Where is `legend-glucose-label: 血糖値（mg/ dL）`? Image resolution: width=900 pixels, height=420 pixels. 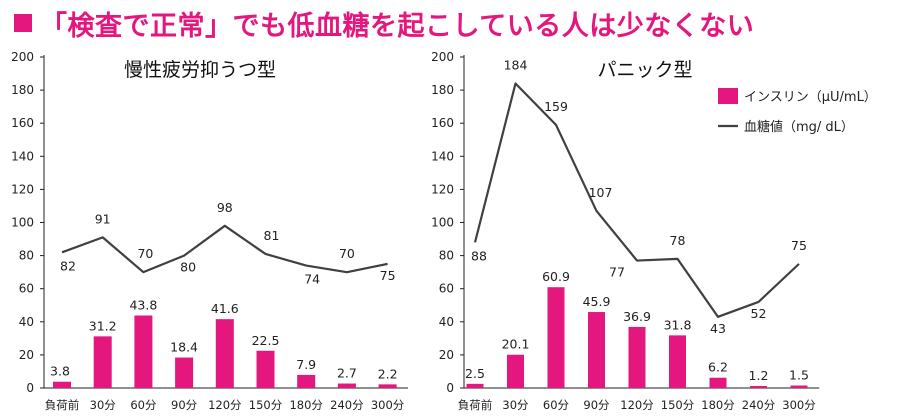 legend-glucose-label: 血糖値（mg/ dL） is located at coordinates (799, 127).